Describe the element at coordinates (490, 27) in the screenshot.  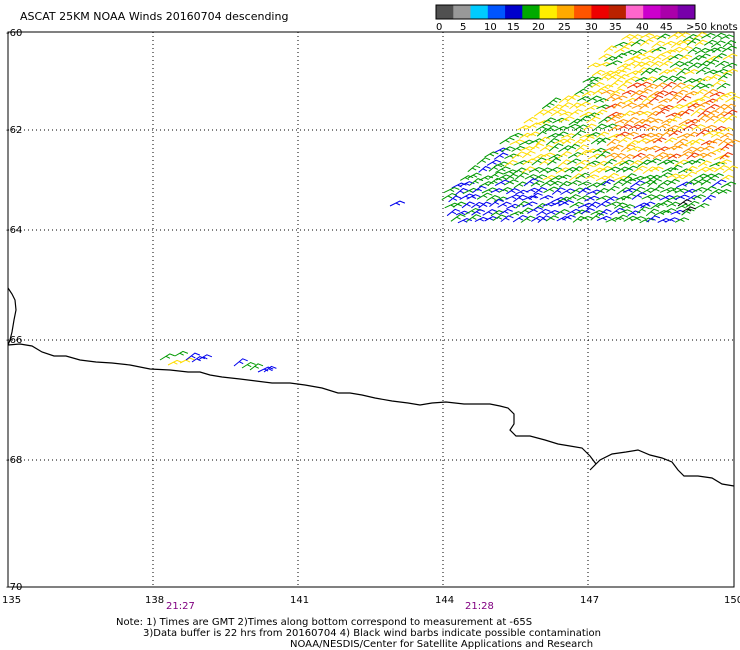
I see `legend-label: 10` at that location.